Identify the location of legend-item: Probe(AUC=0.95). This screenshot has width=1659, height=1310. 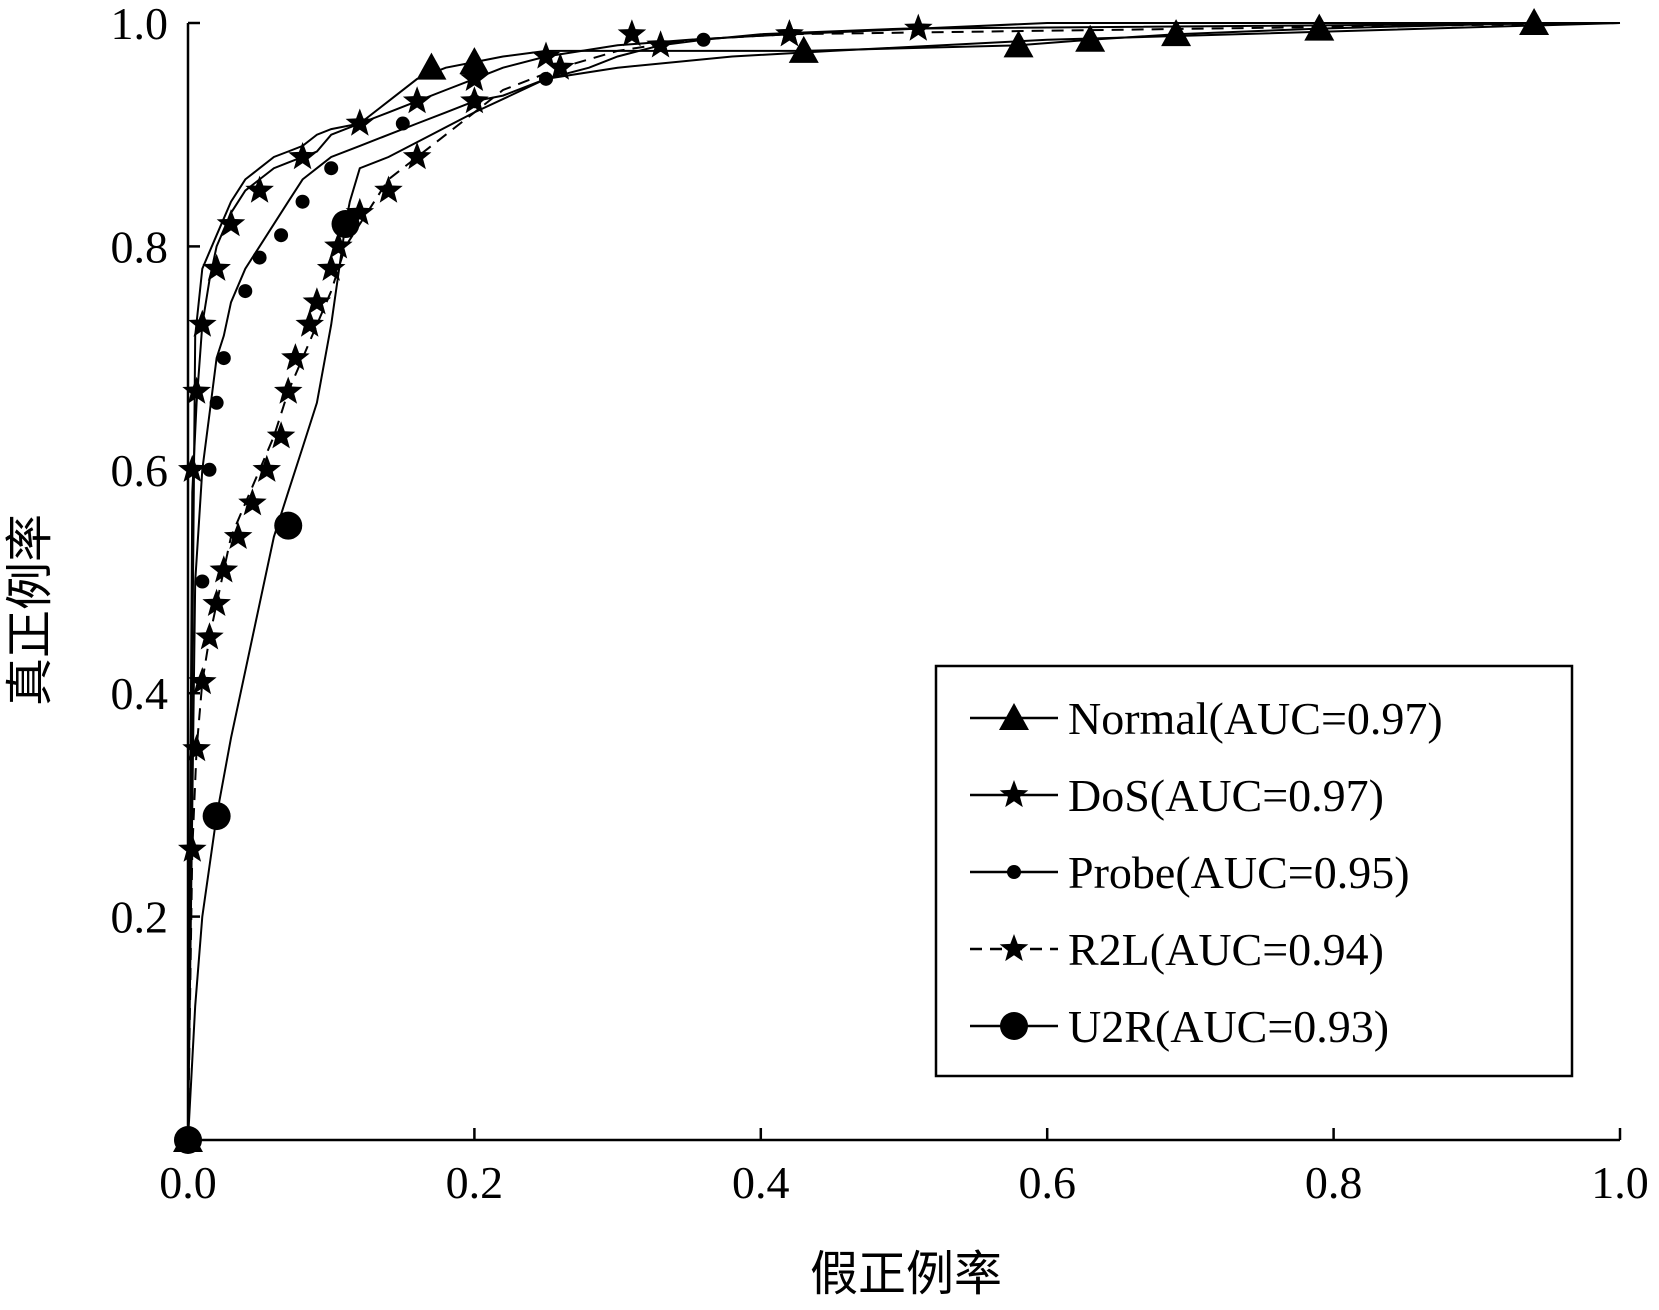
(1190, 872).